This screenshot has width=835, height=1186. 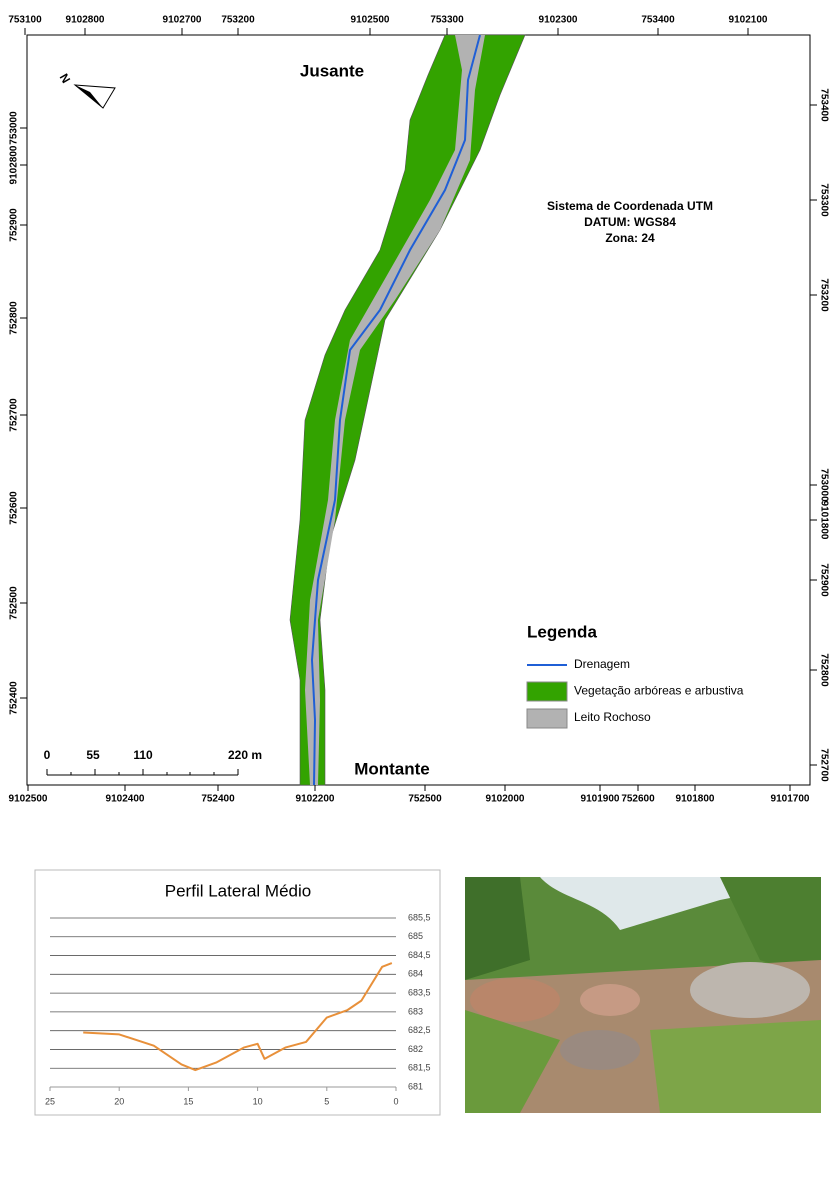 I want to click on chart-frame, so click(x=237, y=992).